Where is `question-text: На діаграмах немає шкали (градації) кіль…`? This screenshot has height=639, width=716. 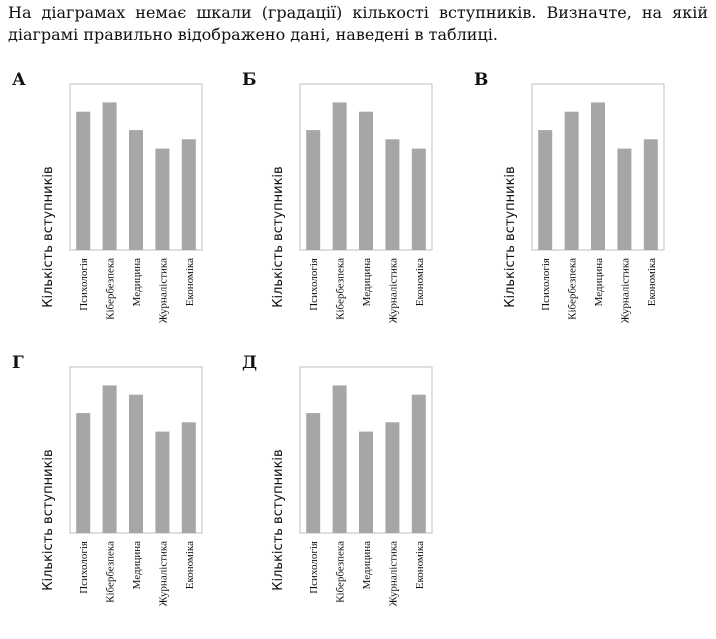
question-text: На діаграмах немає шкали (градації) кіль… is located at coordinates (358, 24).